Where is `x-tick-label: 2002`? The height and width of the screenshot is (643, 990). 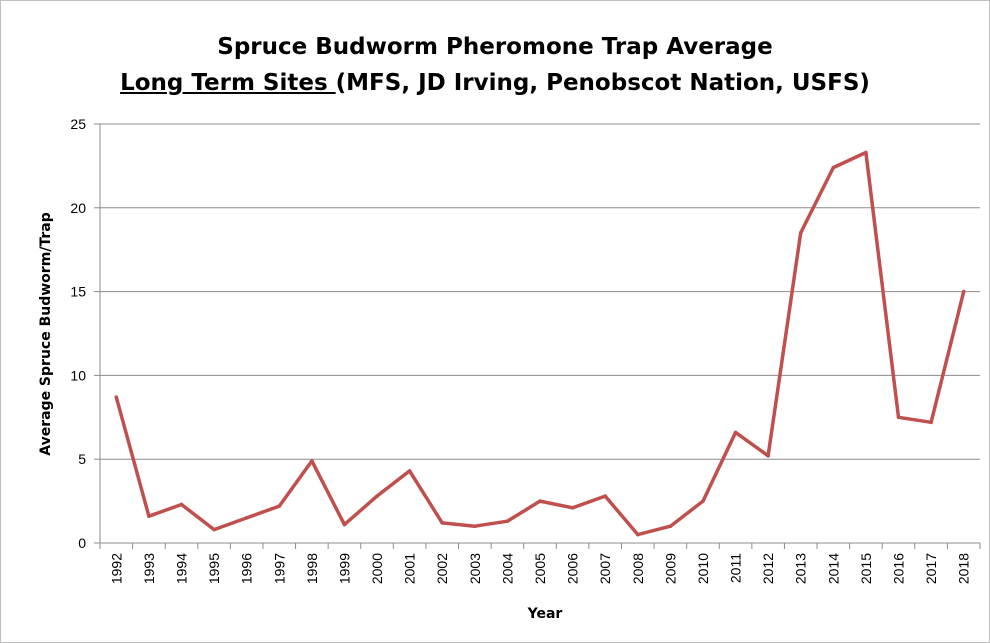
x-tick-label: 2002 is located at coordinates (442, 568).